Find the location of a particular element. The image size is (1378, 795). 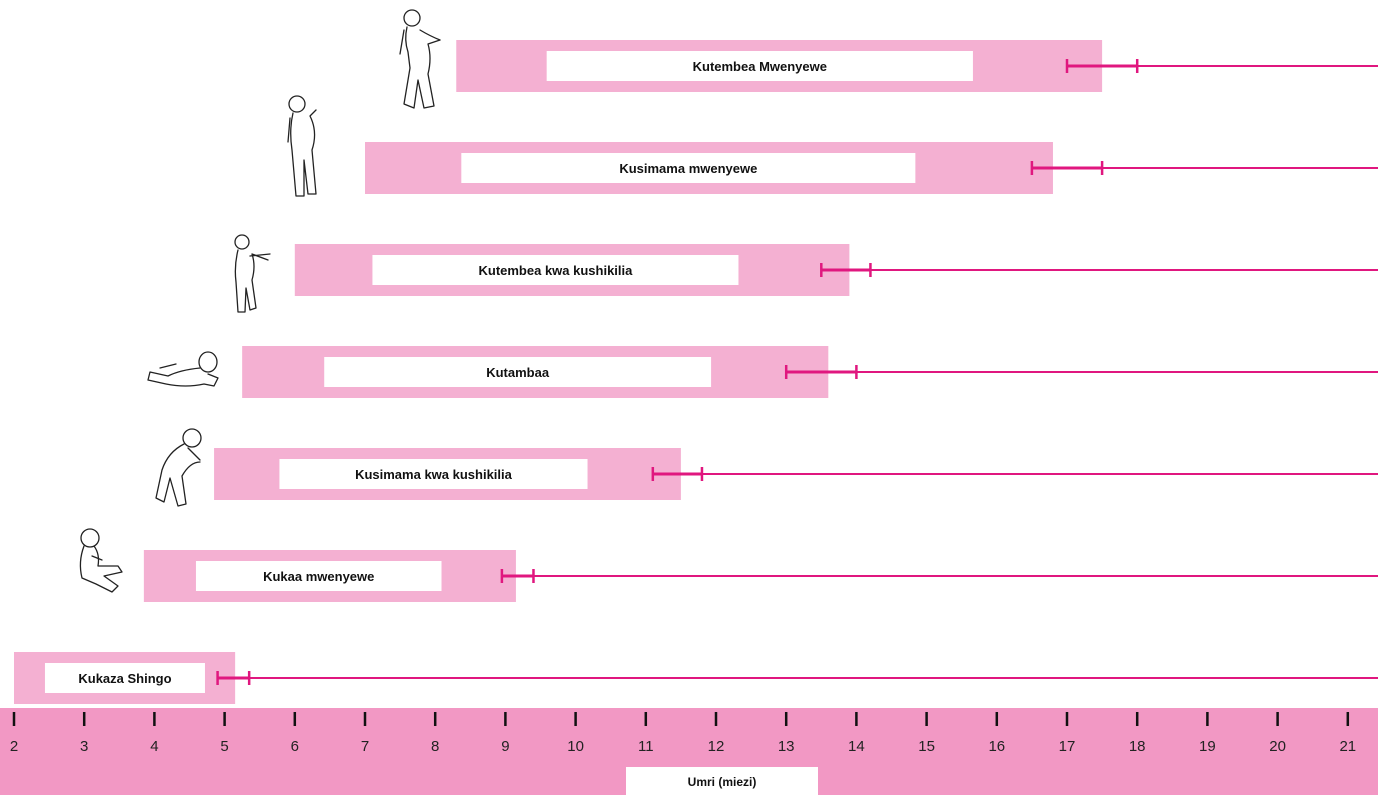

x-tick-label: 21 is located at coordinates (1347, 746).